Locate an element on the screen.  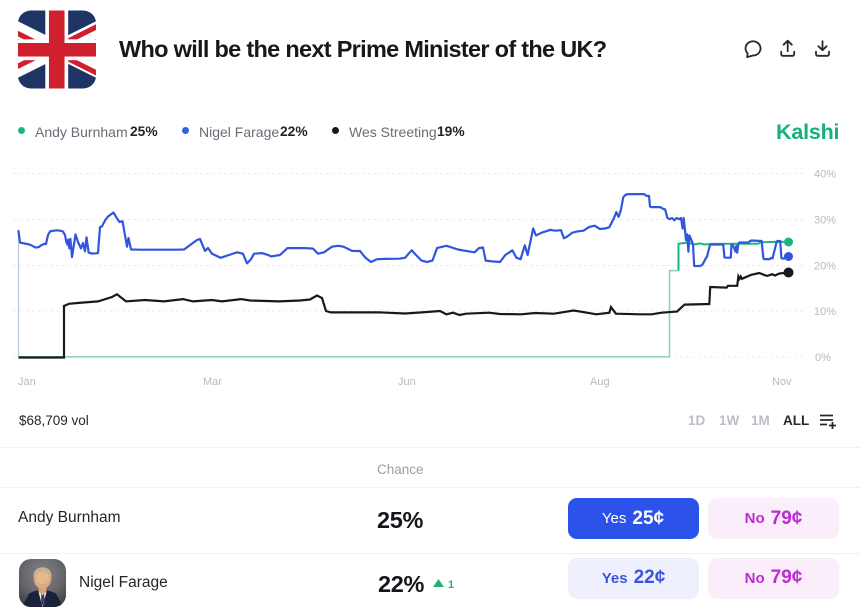
svg-text: Nov is located at coordinates (782, 382).